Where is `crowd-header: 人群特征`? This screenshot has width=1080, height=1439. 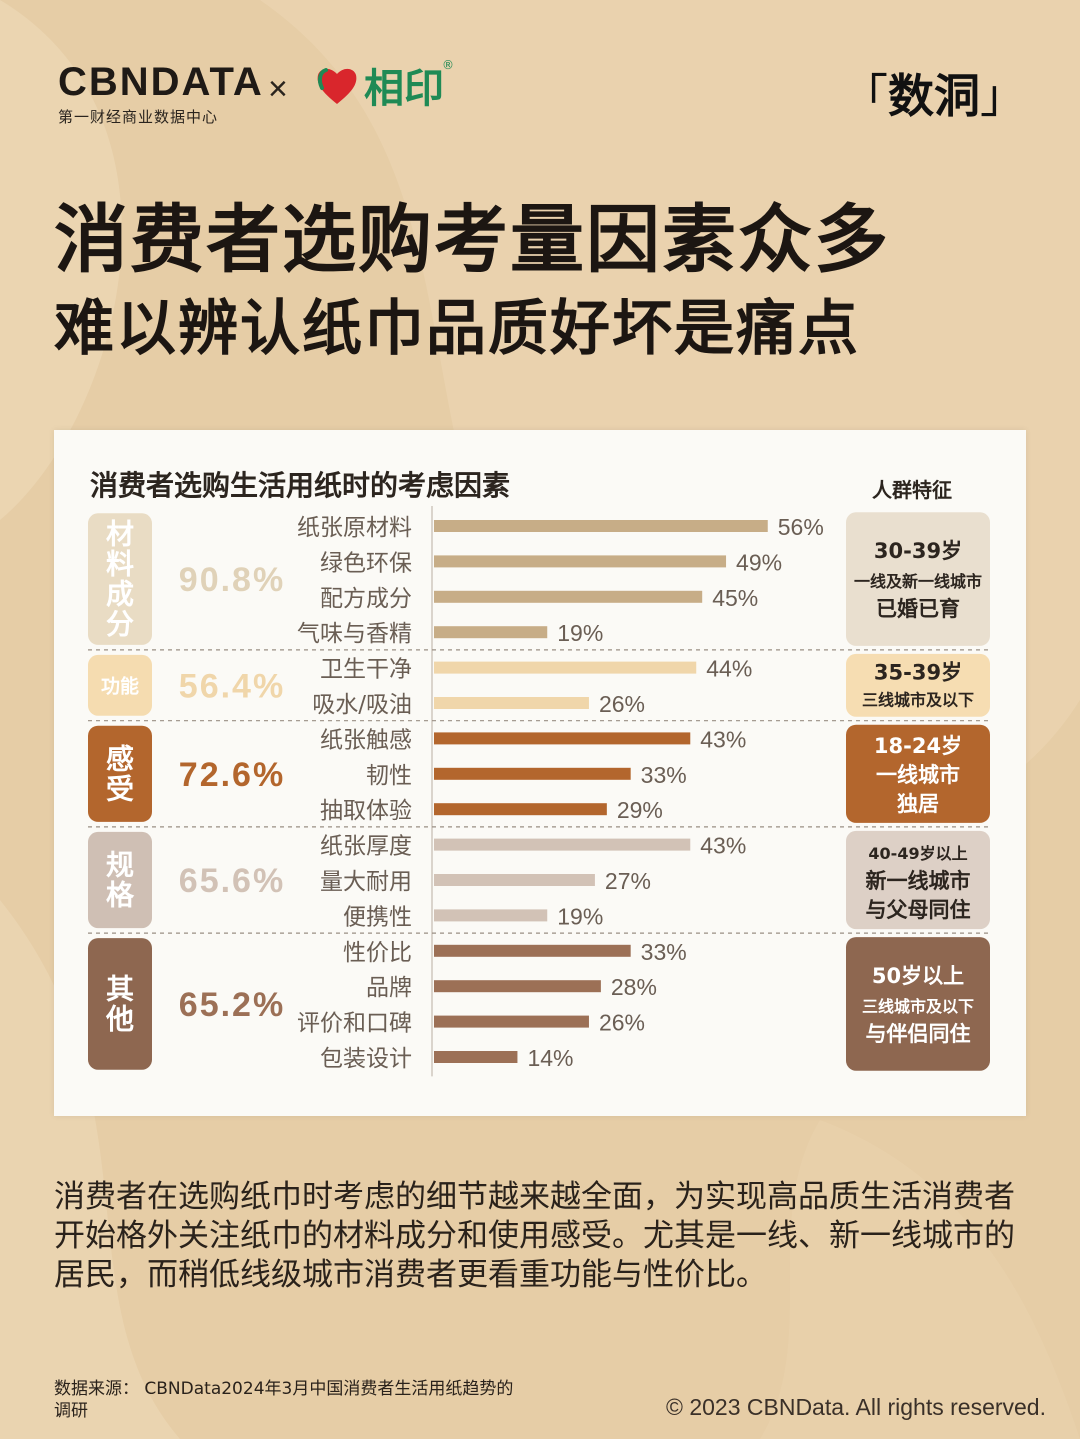
crowd-header: 人群特征 is located at coordinates (912, 490).